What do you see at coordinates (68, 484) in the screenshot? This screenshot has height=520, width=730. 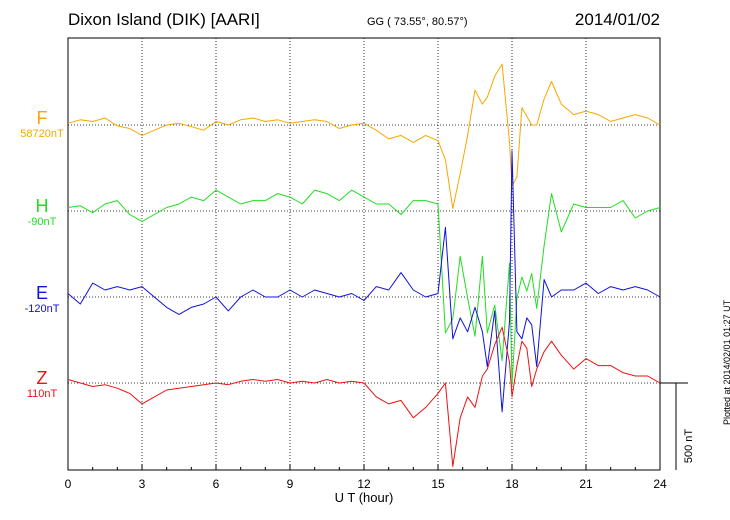 I see `x-tick-label: 0` at bounding box center [68, 484].